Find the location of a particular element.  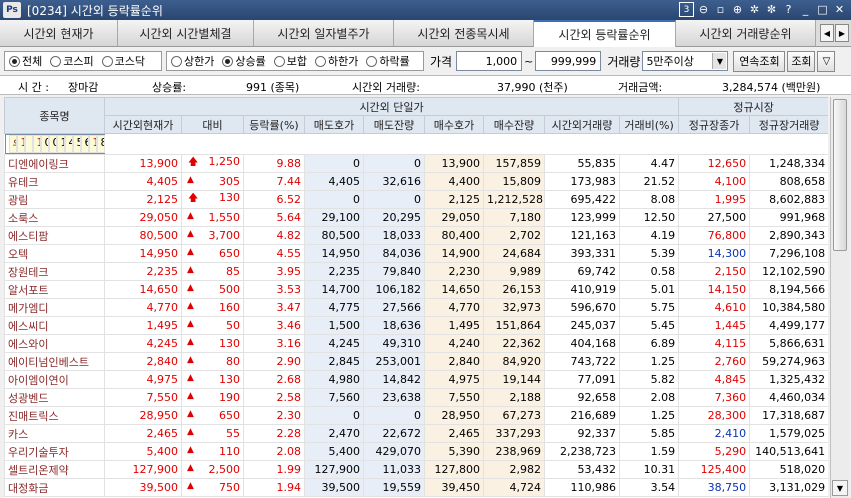

tab-prev-icon: ◀ is located at coordinates (827, 33).